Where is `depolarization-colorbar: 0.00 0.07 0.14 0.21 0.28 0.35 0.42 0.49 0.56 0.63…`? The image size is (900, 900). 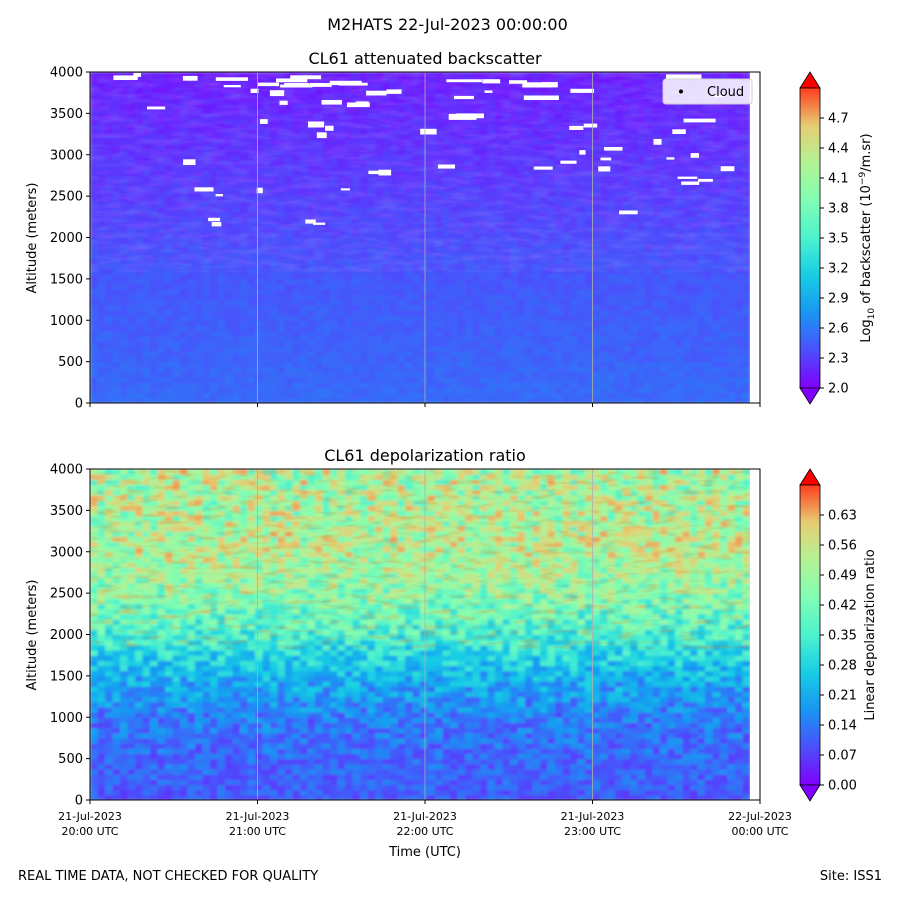 depolarization-colorbar: 0.00 0.07 0.14 0.21 0.28 0.35 0.42 0.49 0.56 0.63… is located at coordinates (838, 635).